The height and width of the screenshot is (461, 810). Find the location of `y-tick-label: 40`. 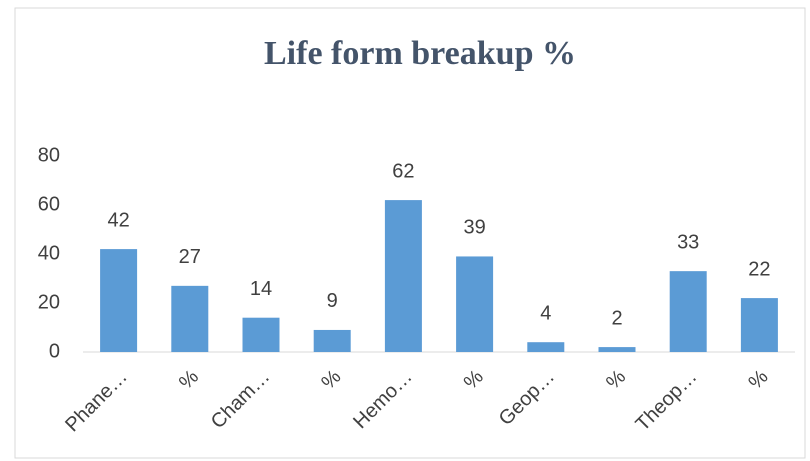

y-tick-label: 40 is located at coordinates (49, 253).